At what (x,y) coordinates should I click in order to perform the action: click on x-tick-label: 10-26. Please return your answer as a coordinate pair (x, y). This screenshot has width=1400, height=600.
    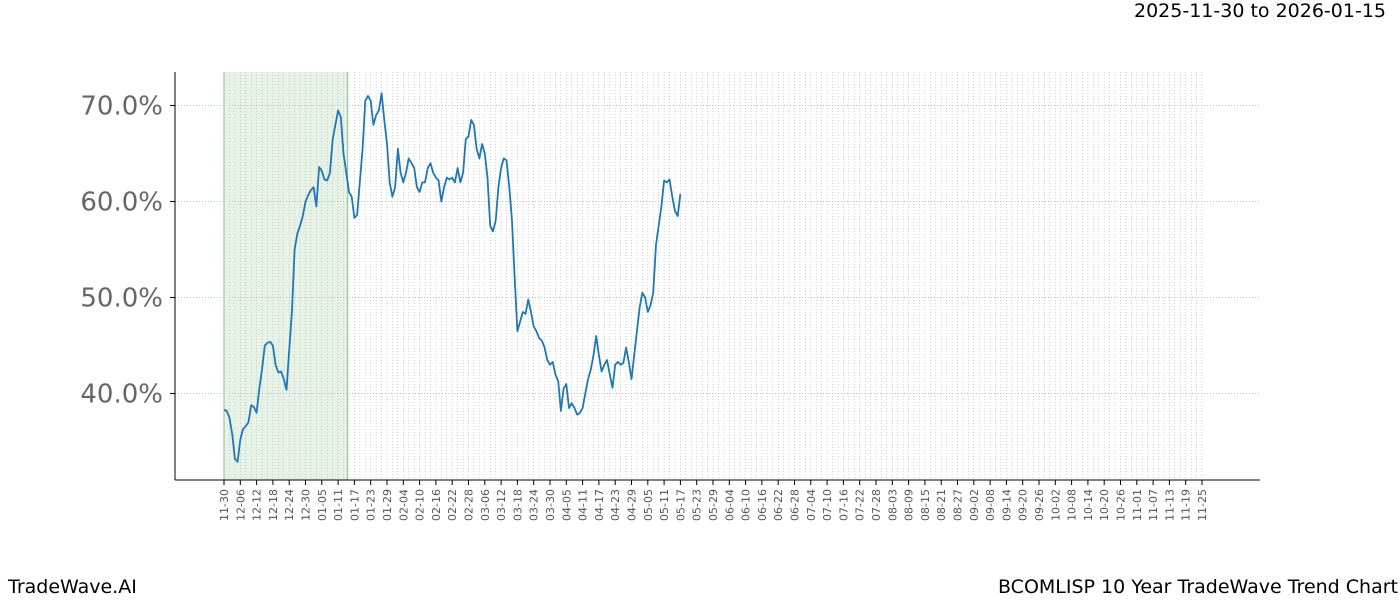
    Looking at the image, I should click on (1121, 505).